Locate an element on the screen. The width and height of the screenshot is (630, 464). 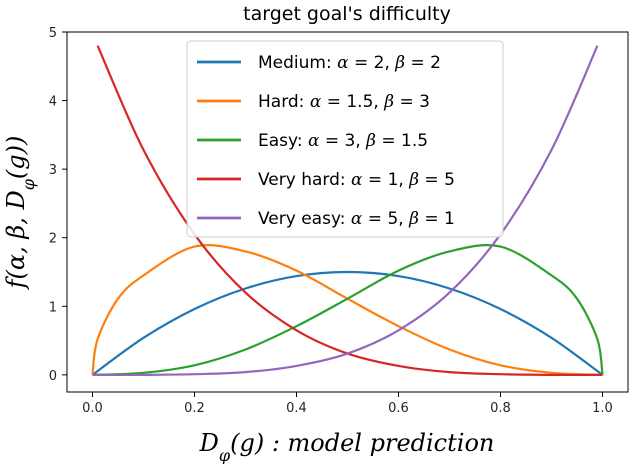
y-tick-label: 5 is located at coordinates (53, 33).